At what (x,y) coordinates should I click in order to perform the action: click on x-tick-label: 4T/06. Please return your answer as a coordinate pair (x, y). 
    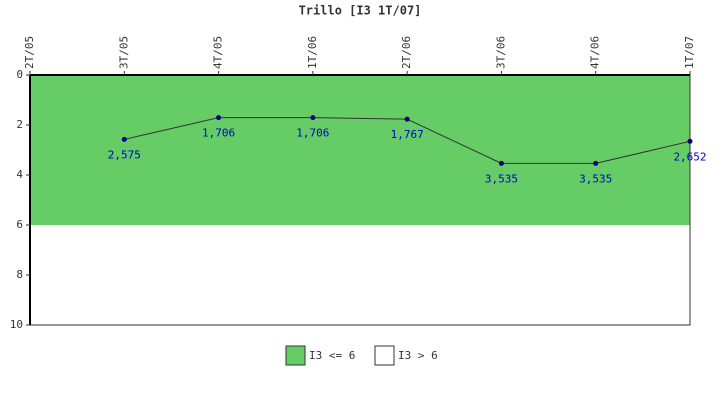
    Looking at the image, I should click on (595, 52).